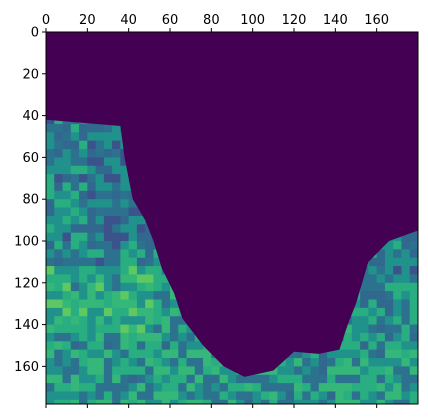 The width and height of the screenshot is (428, 420). Describe the element at coordinates (26, 367) in the screenshot. I see `y-tick-label: 160` at that location.